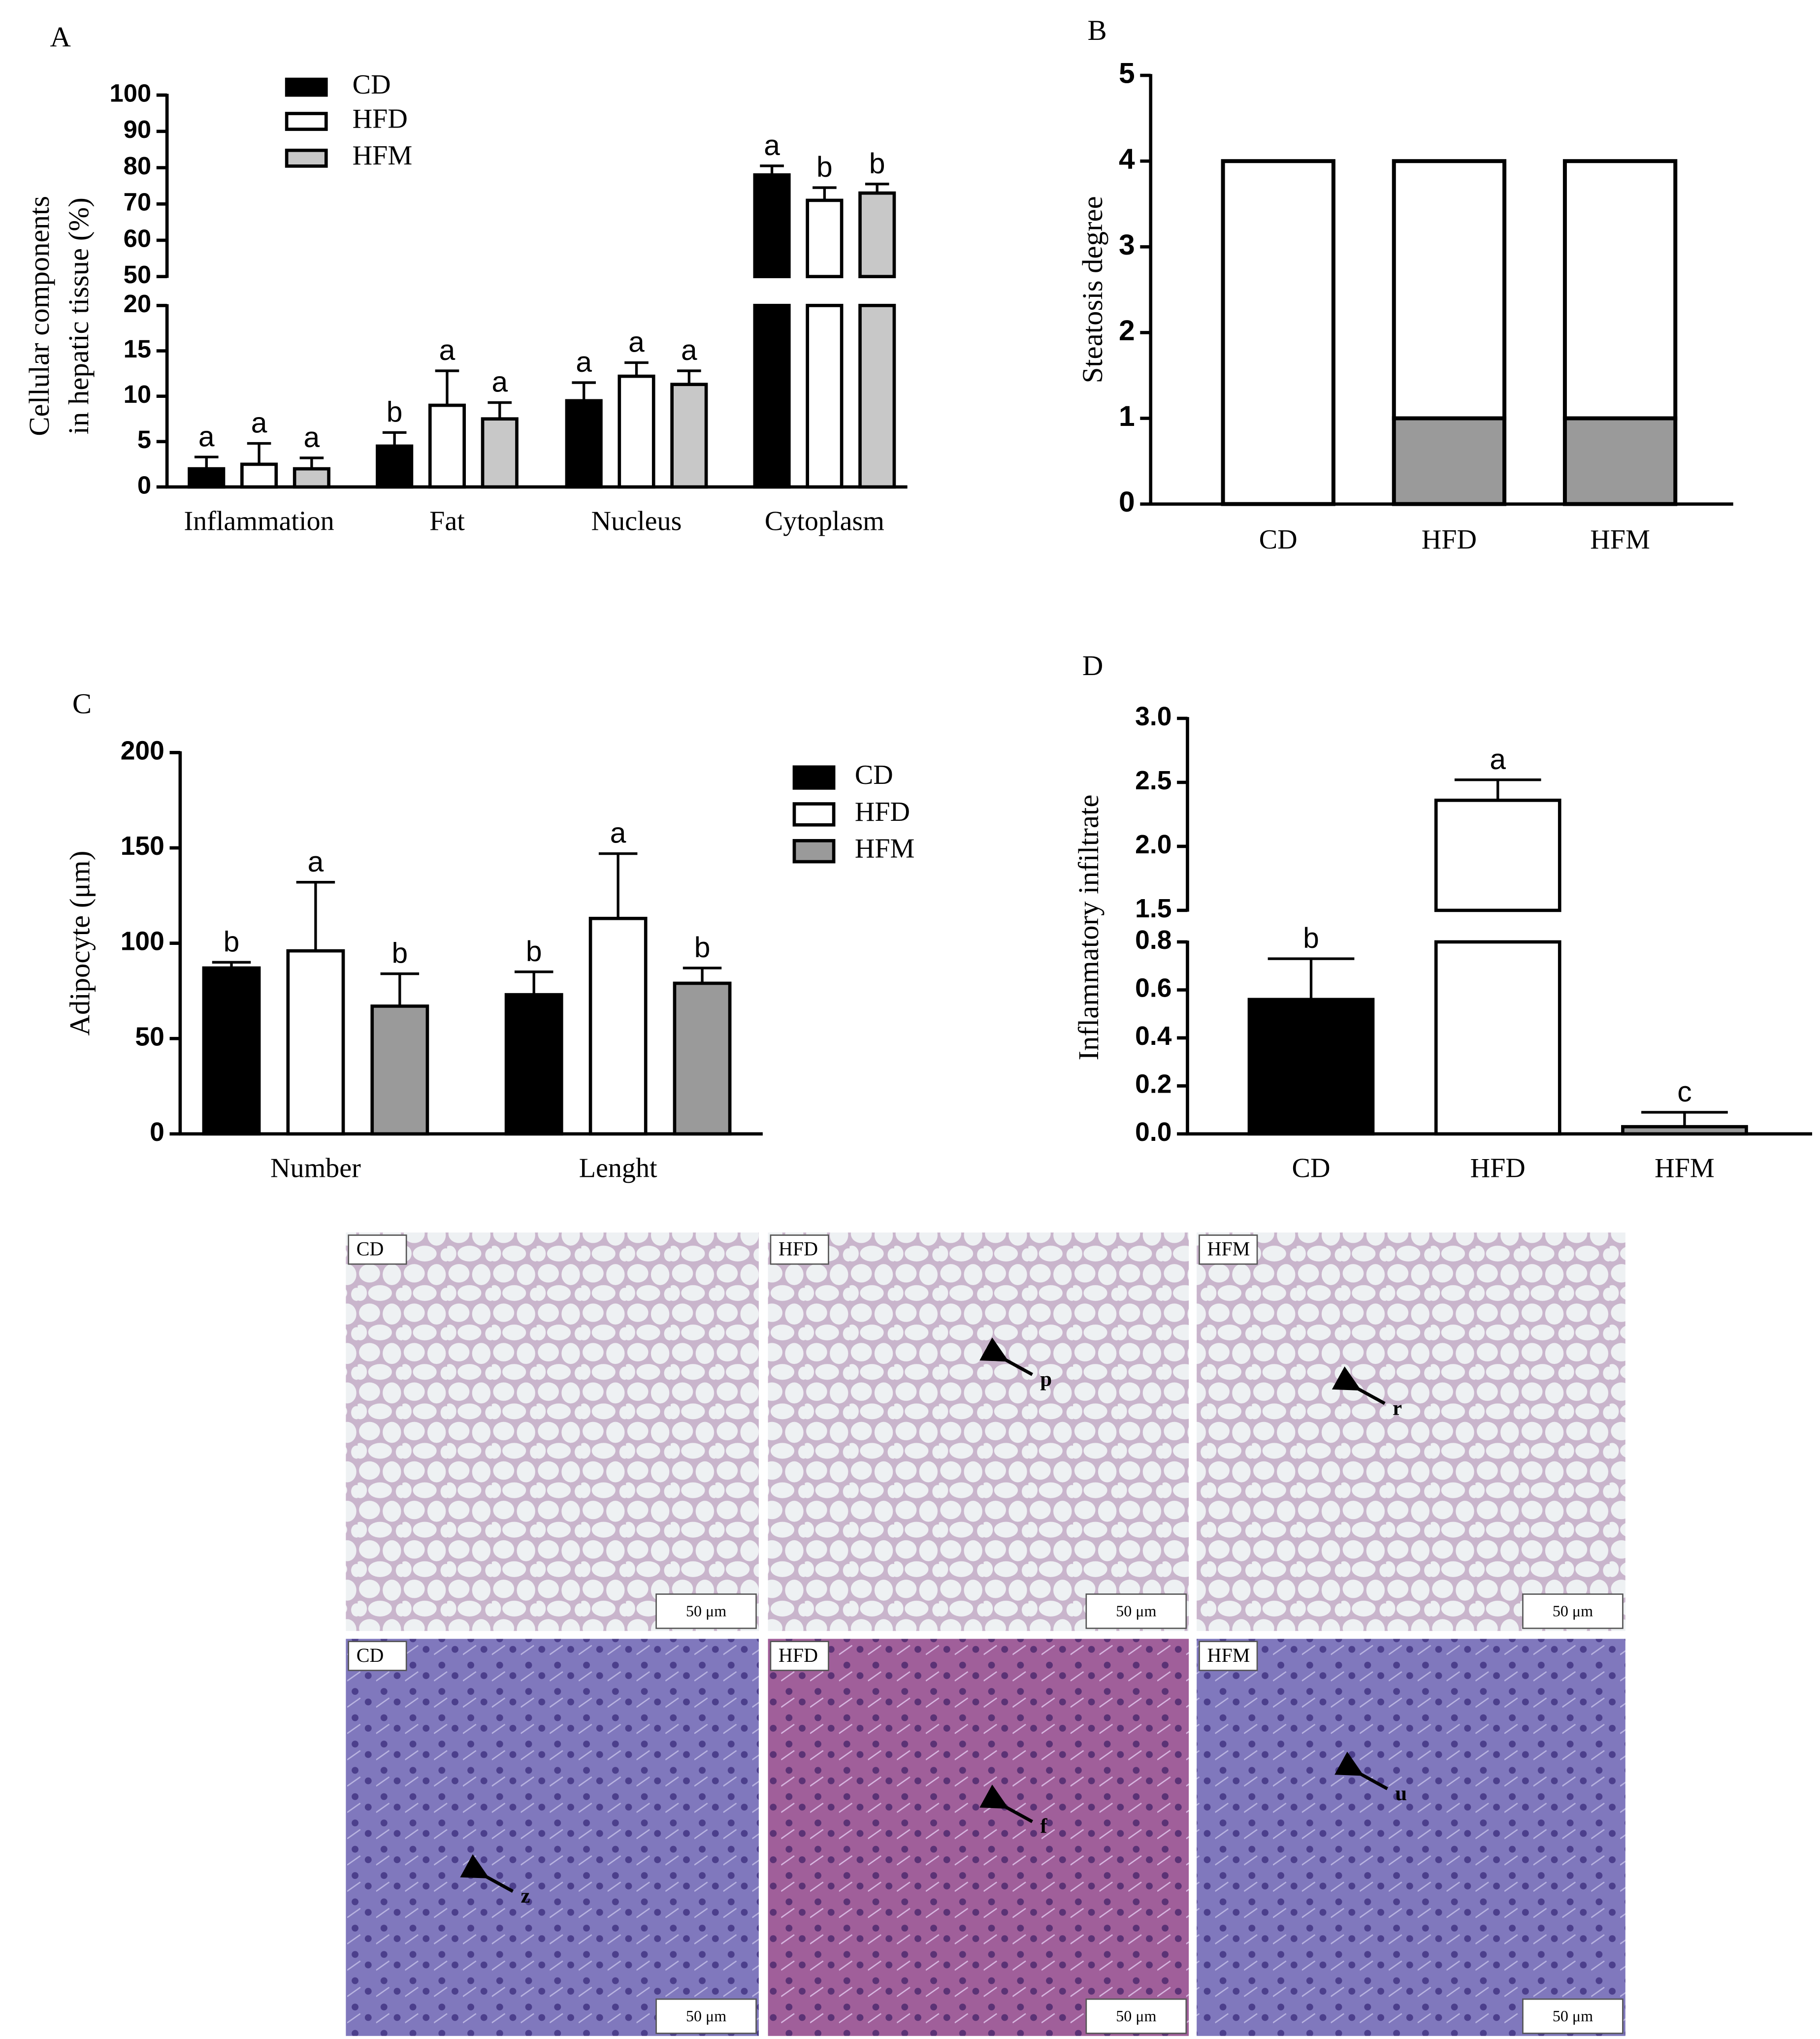 Image resolution: width=1820 pixels, height=2039 pixels. What do you see at coordinates (130, 93) in the screenshot?
I see `y-tick-label: 100` at bounding box center [130, 93].